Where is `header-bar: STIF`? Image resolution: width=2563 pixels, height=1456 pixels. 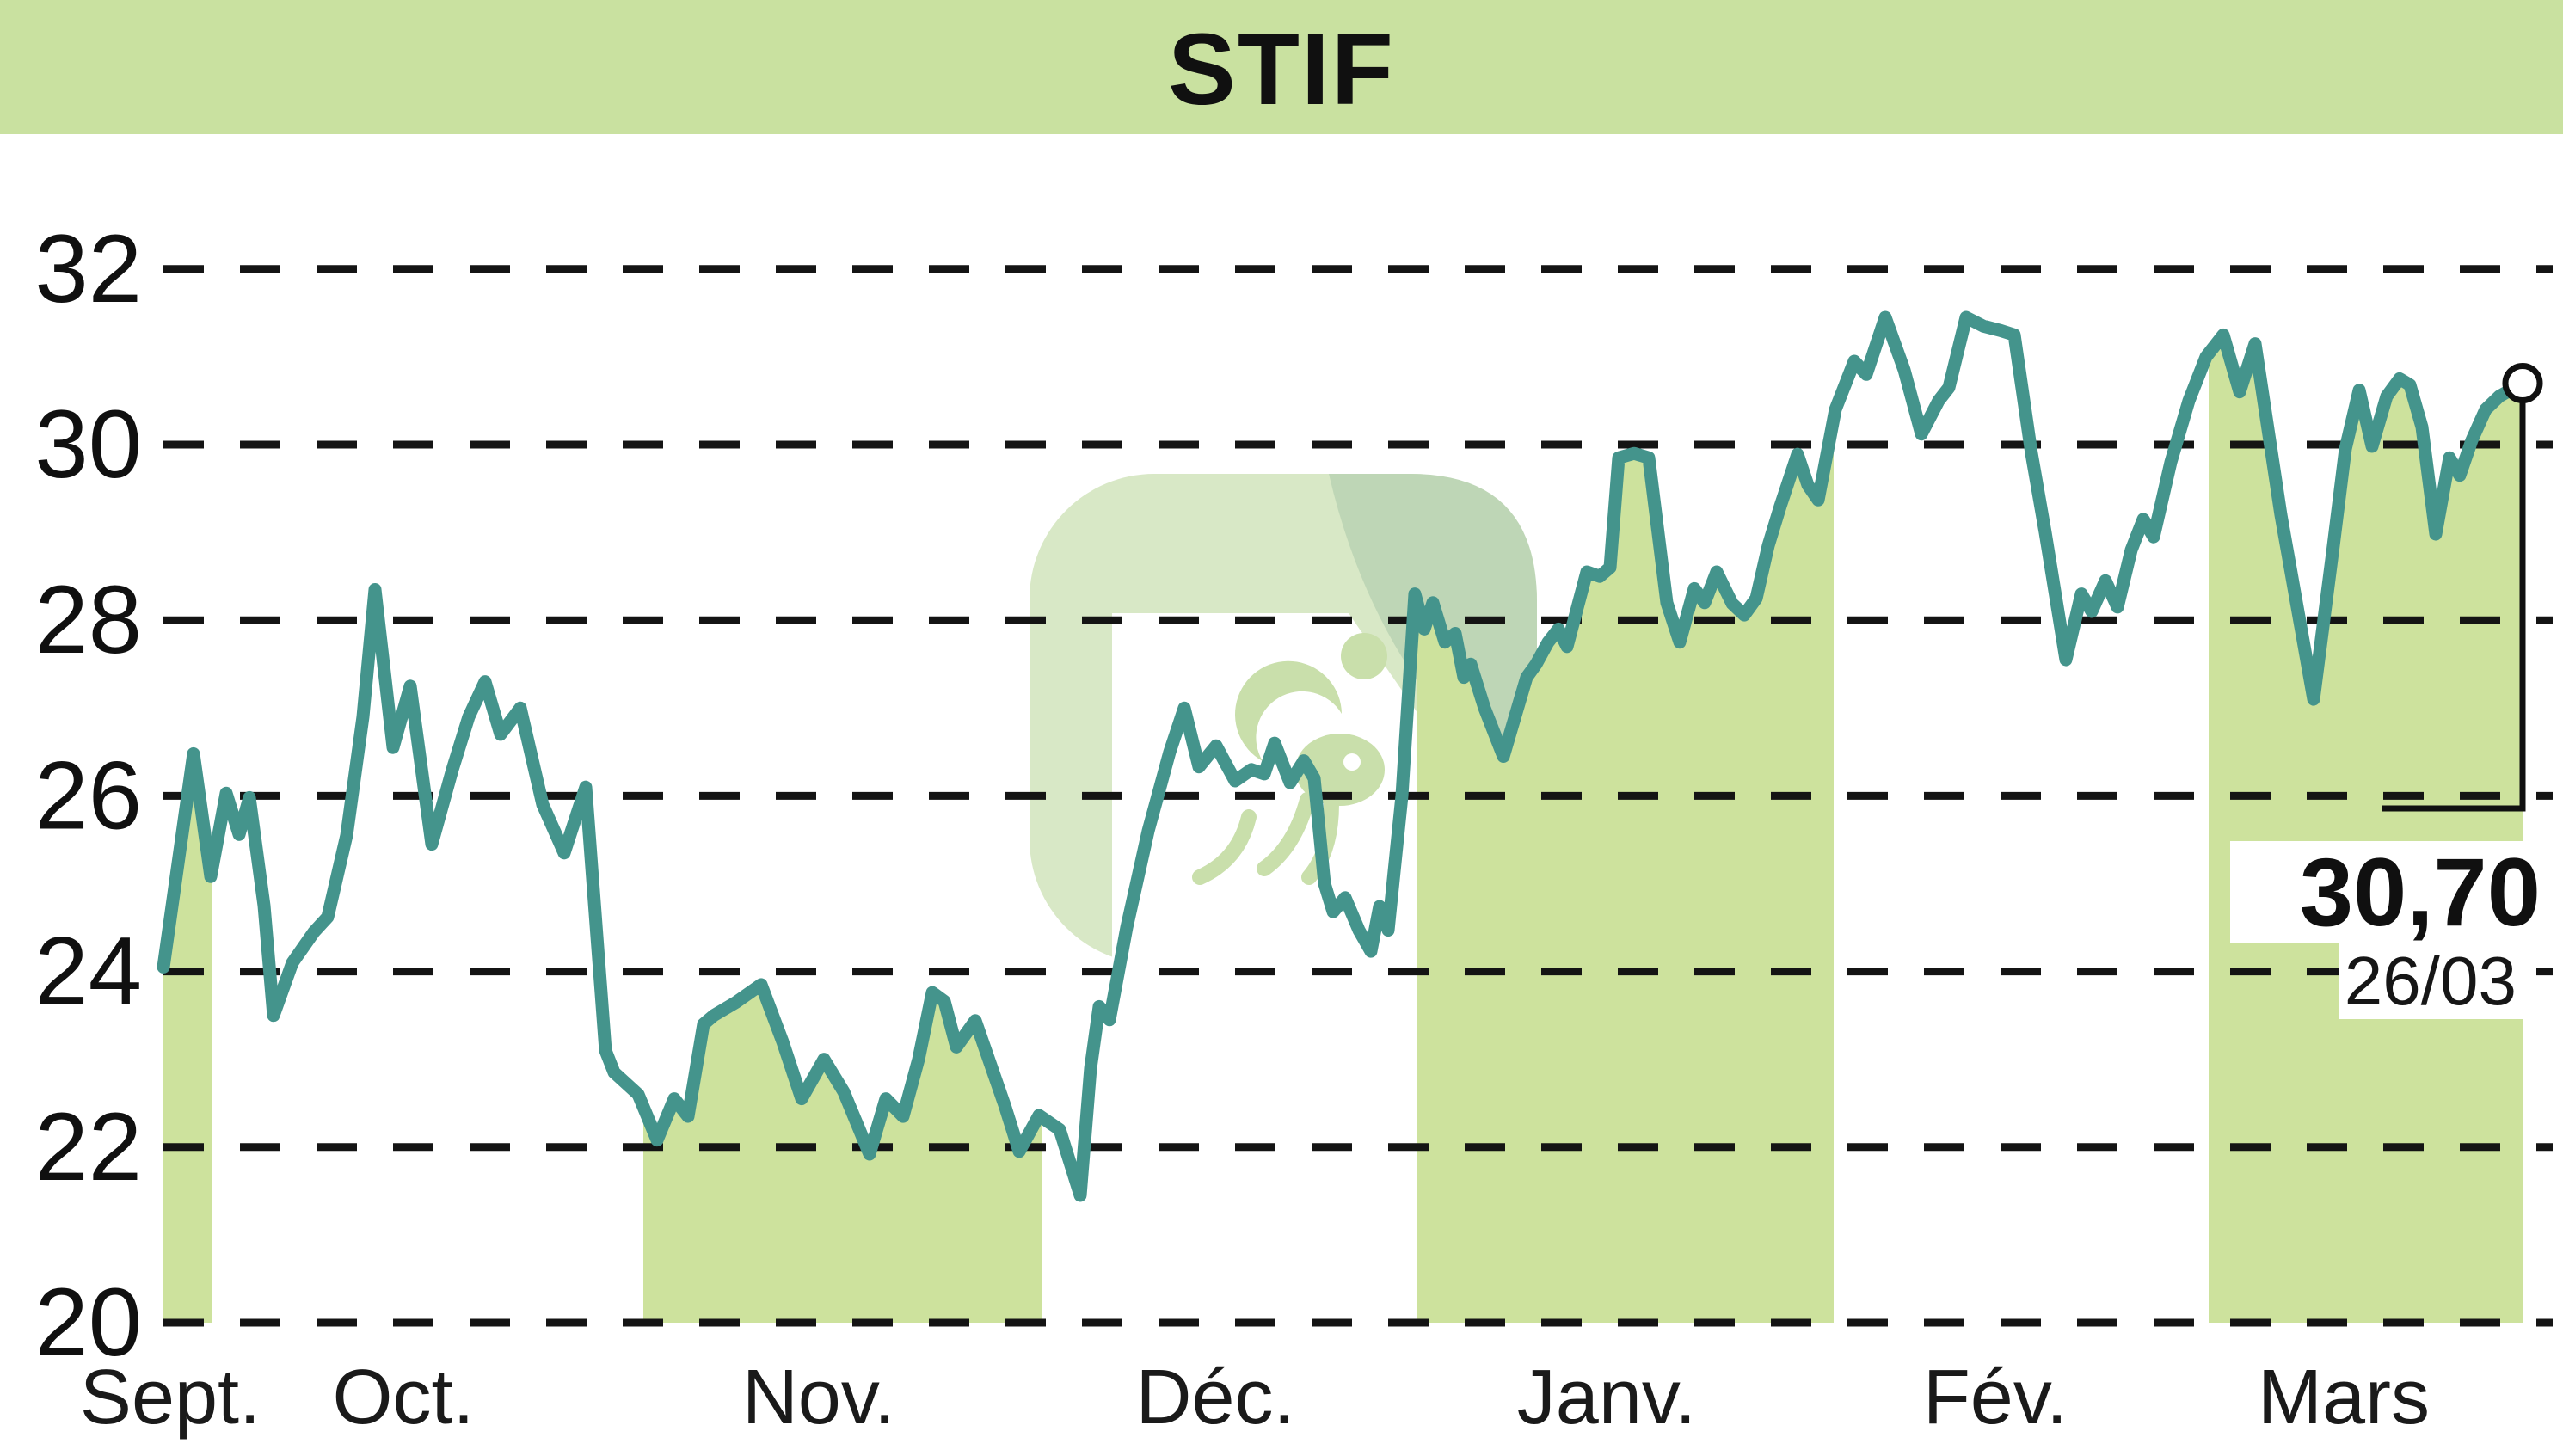 header-bar: STIF is located at coordinates (1281, 67).